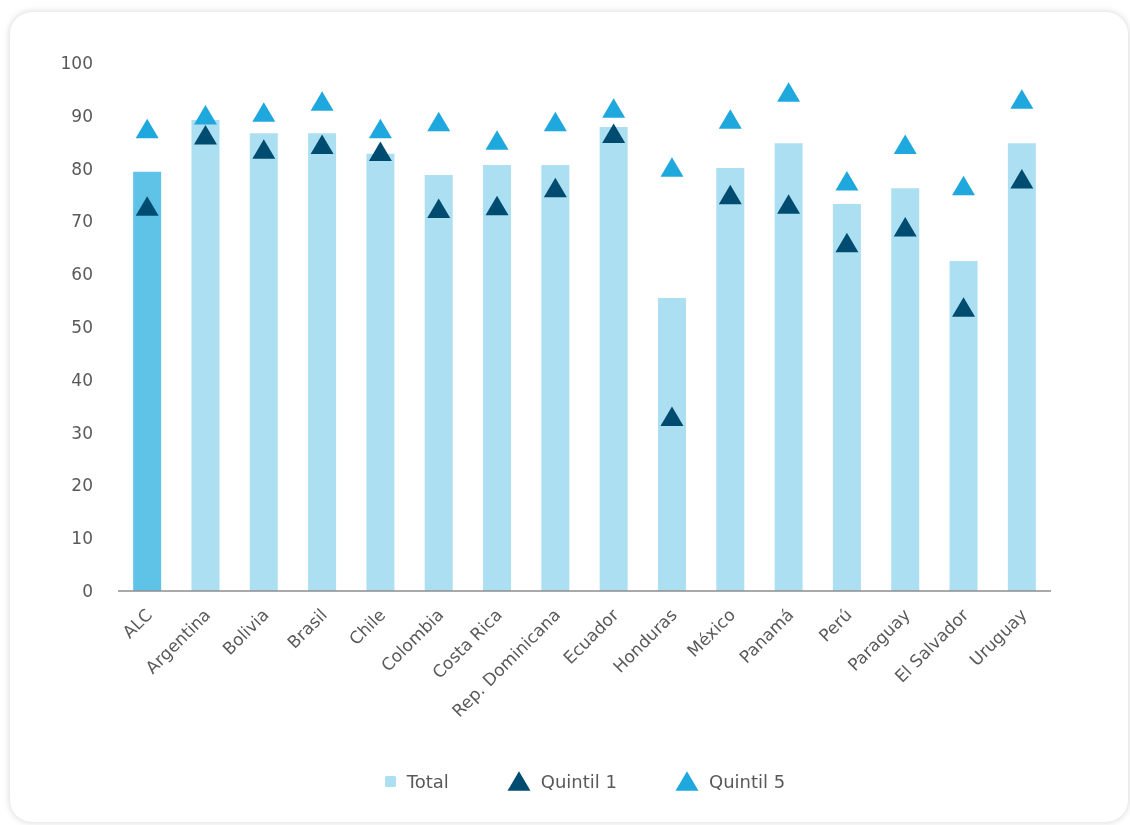  Describe the element at coordinates (87, 591) in the screenshot. I see `y-tick-label: 0` at that location.